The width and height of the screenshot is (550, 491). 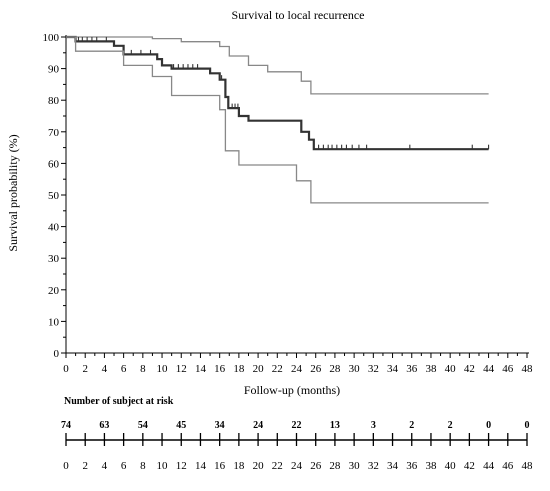 What do you see at coordinates (489, 466) in the screenshot?
I see `risk-axis-tick-label: 44` at bounding box center [489, 466].